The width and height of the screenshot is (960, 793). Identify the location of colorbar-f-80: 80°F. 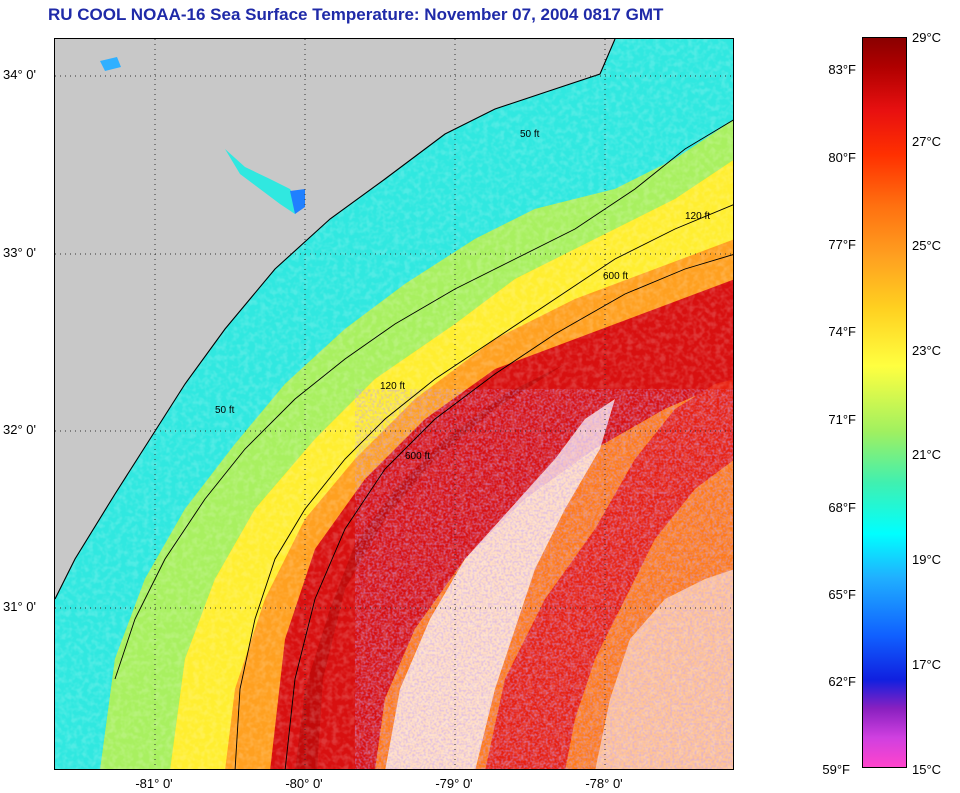
(842, 157).